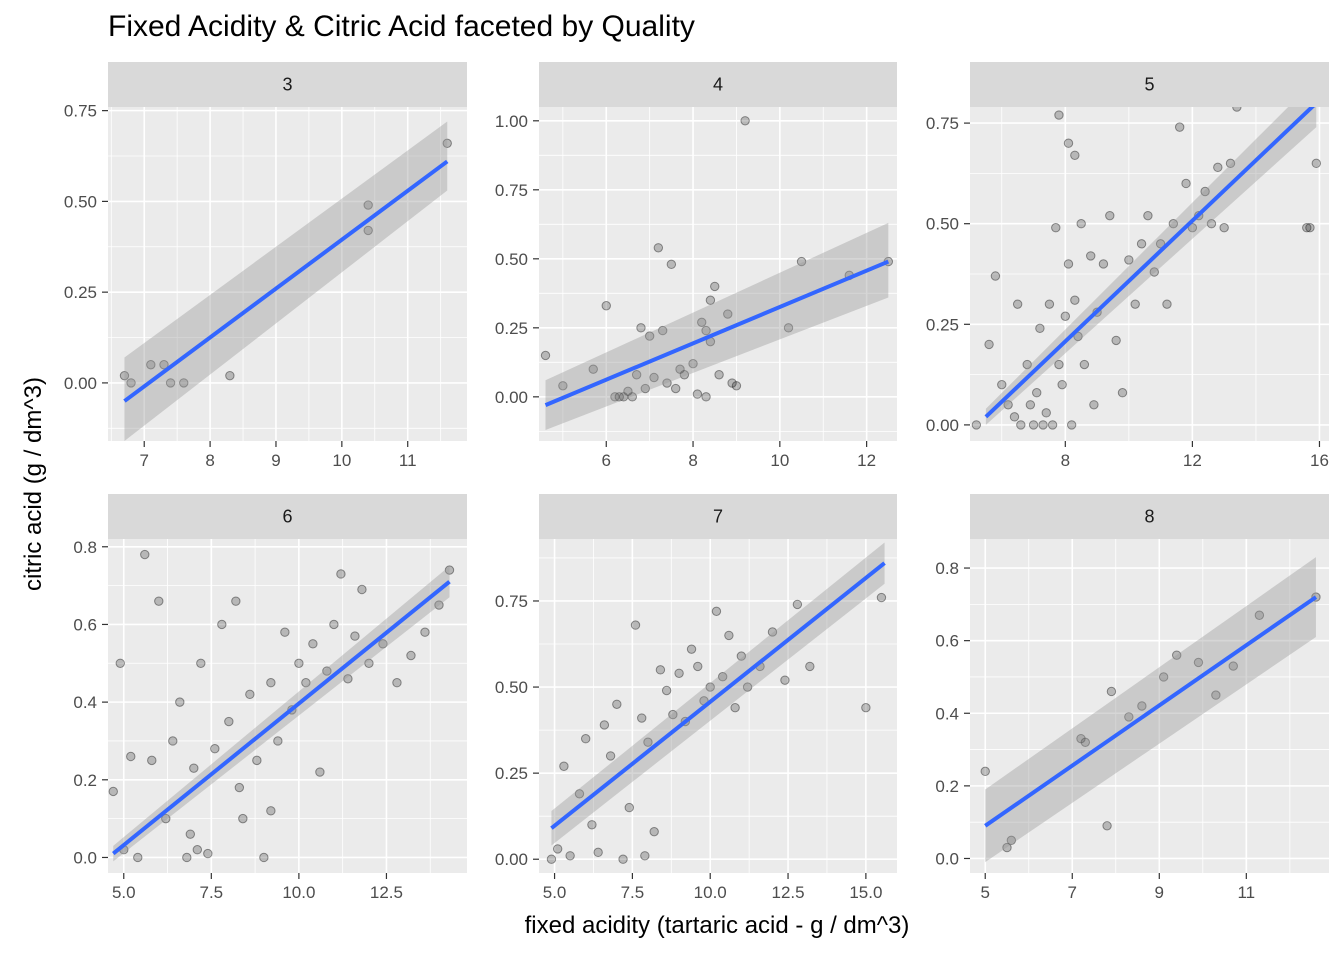 The height and width of the screenshot is (960, 1344). What do you see at coordinates (1159, 892) in the screenshot?
I see `x-tick-label: 9` at bounding box center [1159, 892].